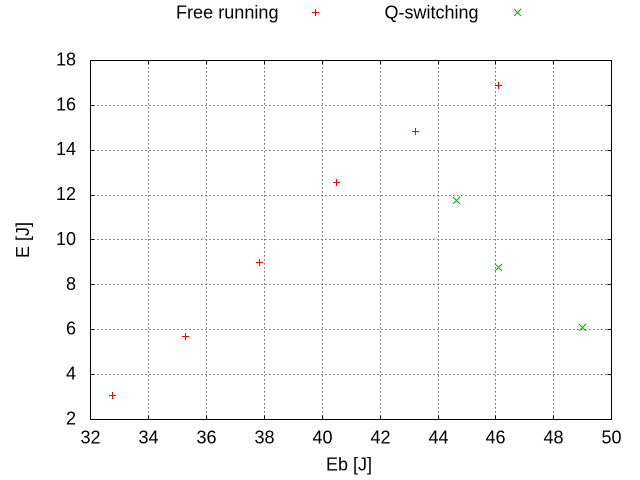  What do you see at coordinates (264, 438) in the screenshot?
I see `svg-text: 38` at bounding box center [264, 438].